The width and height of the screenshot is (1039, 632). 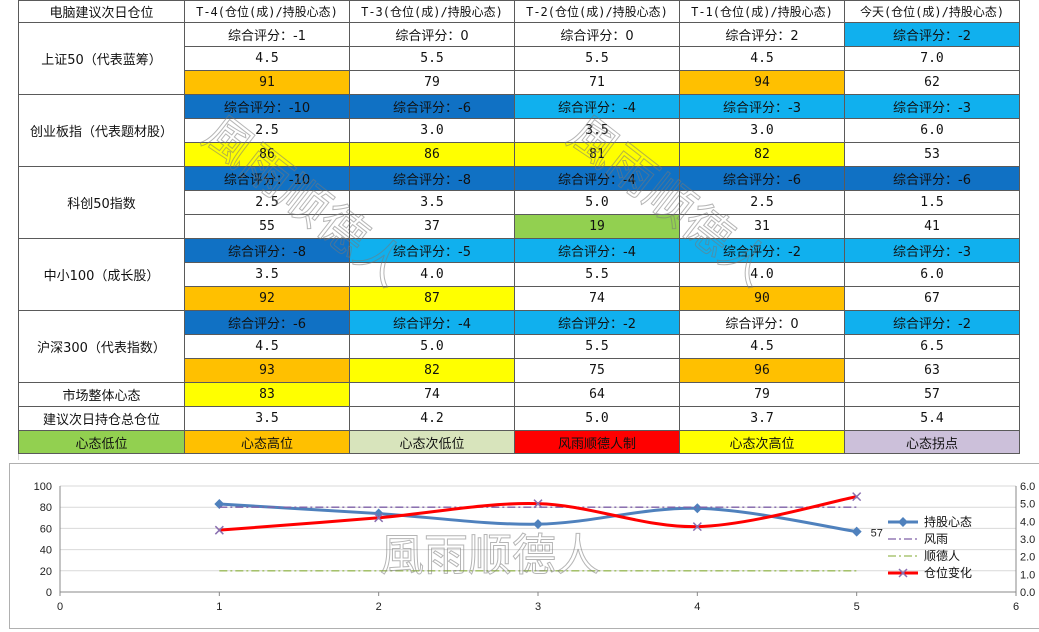 I want to click on mood-cell: 91, so click(x=267, y=82).